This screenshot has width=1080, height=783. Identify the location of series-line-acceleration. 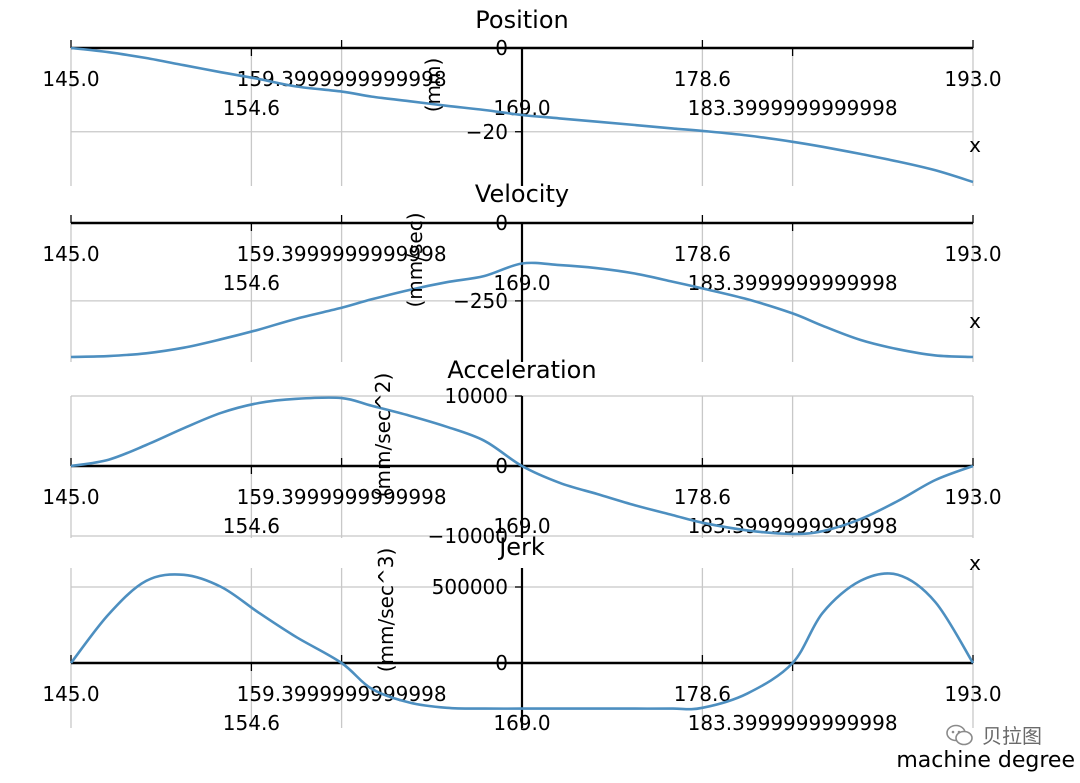
(522, 466).